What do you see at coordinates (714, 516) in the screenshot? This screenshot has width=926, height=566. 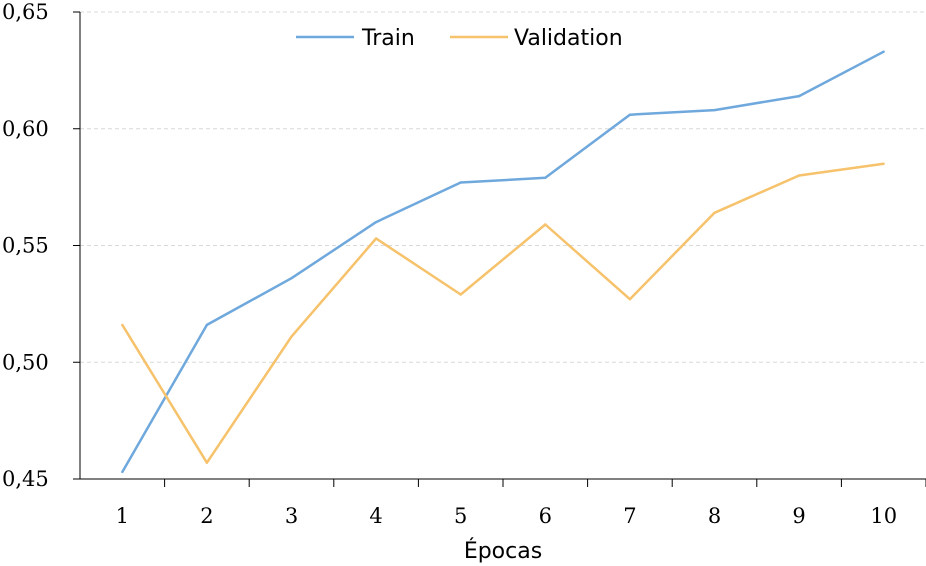 I see `x-tick-label-8: 8` at bounding box center [714, 516].